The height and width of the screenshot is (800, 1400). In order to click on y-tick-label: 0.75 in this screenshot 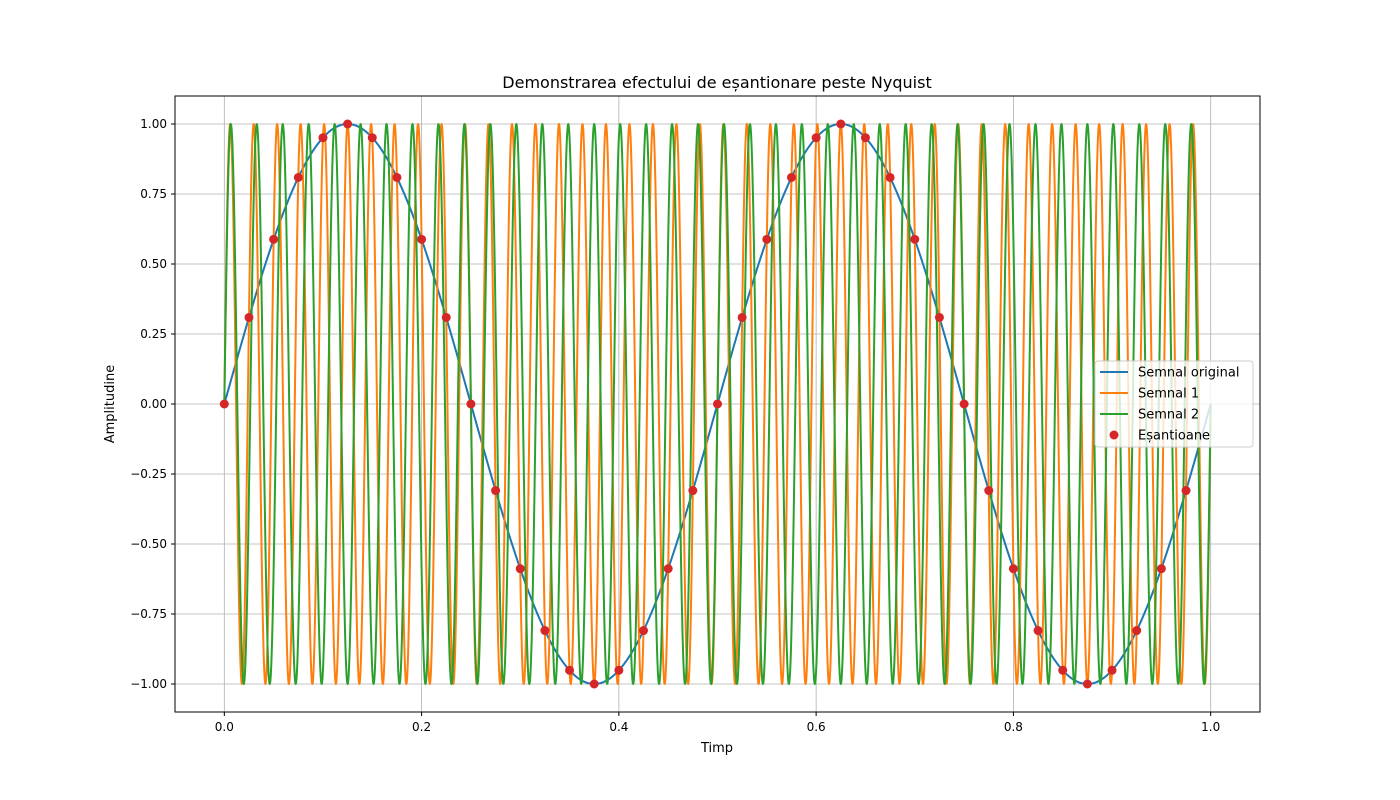, I will do `click(153, 194)`.